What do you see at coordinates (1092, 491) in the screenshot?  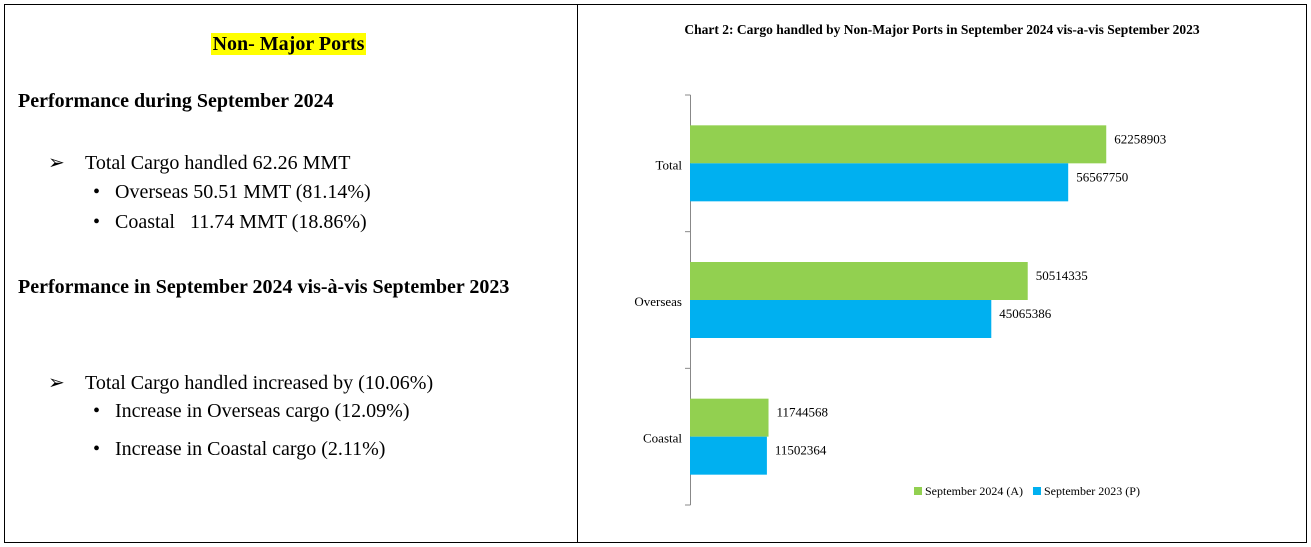 I see `legend-label: September 2023 (P)` at bounding box center [1092, 491].